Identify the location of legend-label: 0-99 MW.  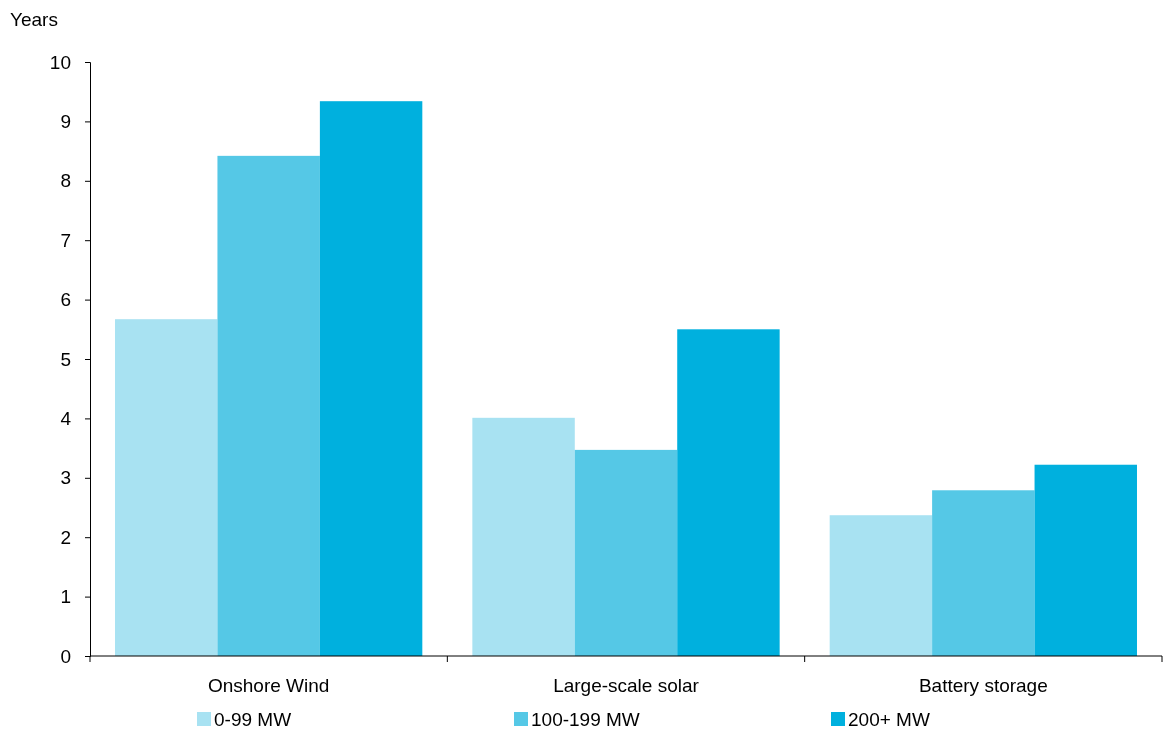
(253, 719).